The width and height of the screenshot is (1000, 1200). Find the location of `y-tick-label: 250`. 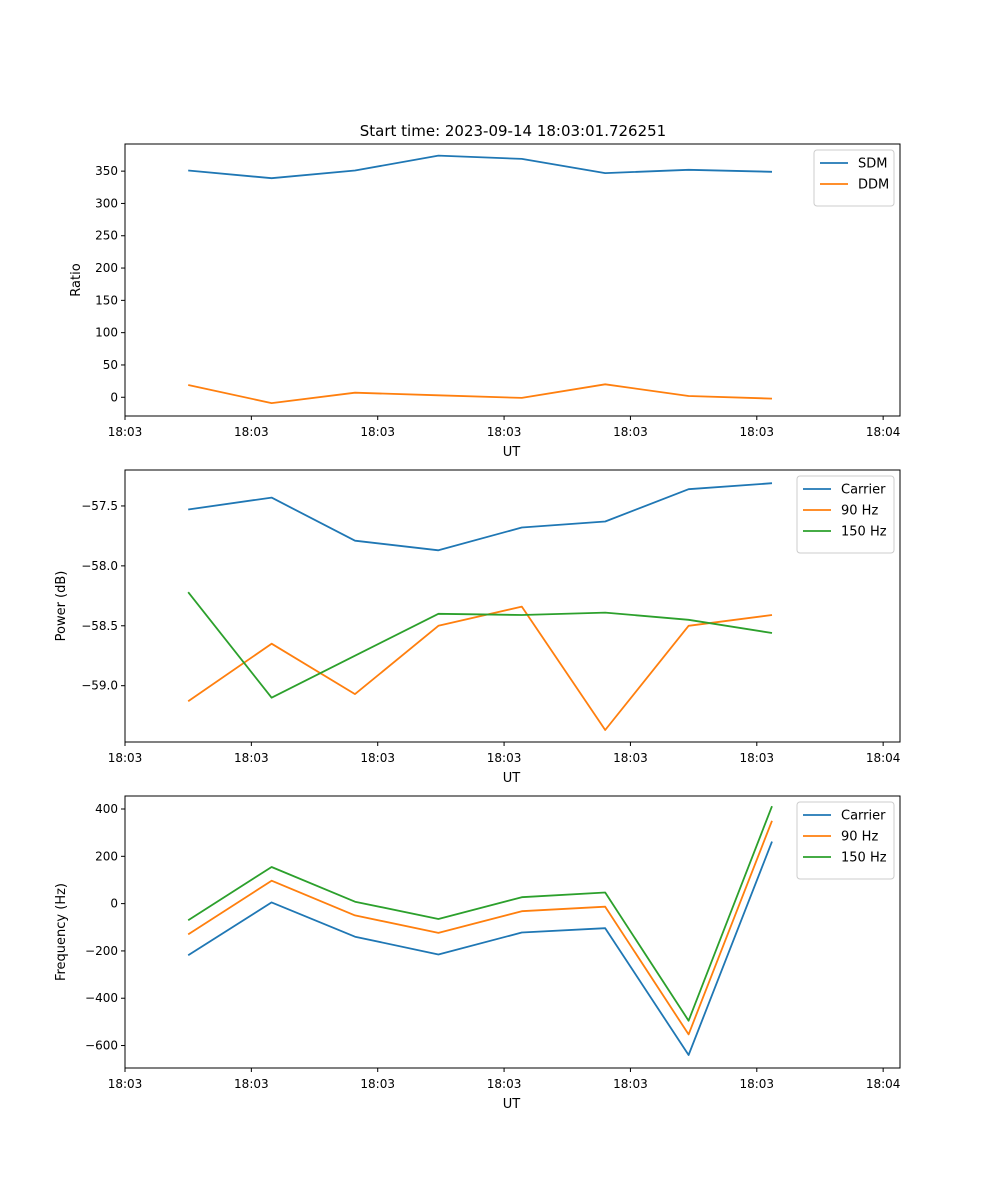

y-tick-label: 250 is located at coordinates (106, 236).